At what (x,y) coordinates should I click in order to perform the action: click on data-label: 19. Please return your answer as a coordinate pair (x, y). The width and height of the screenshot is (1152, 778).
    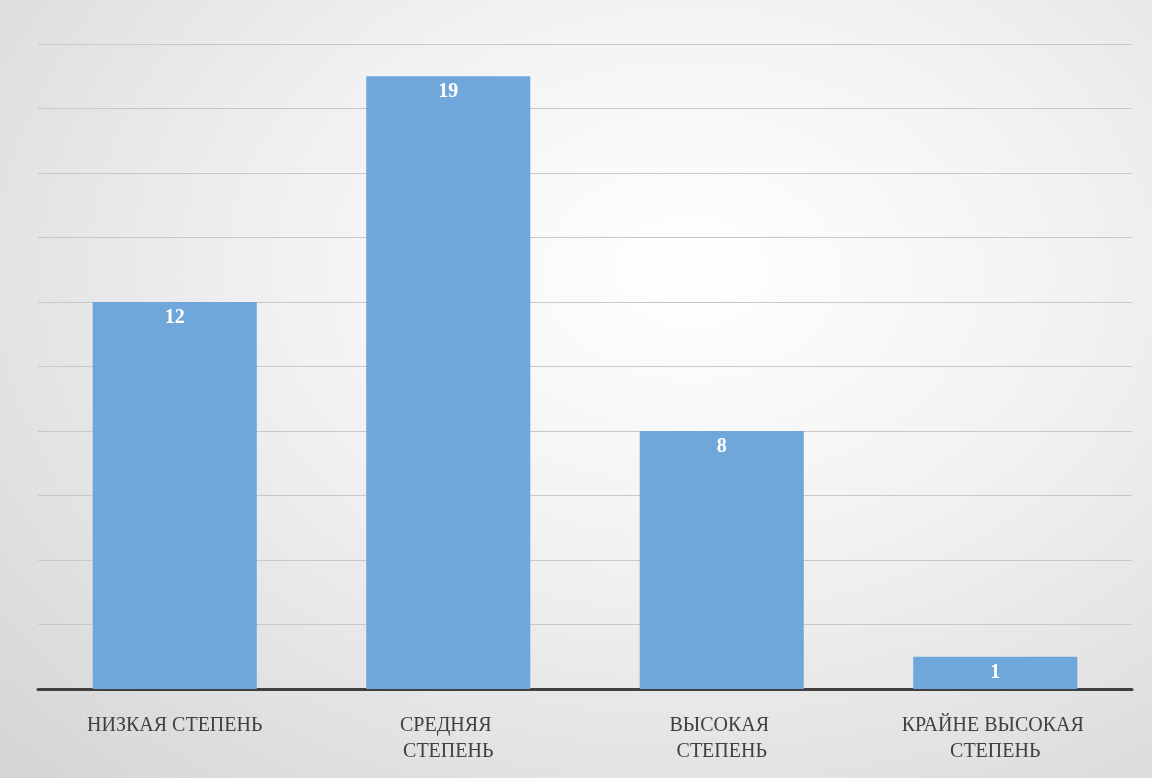
    Looking at the image, I should click on (448, 90).